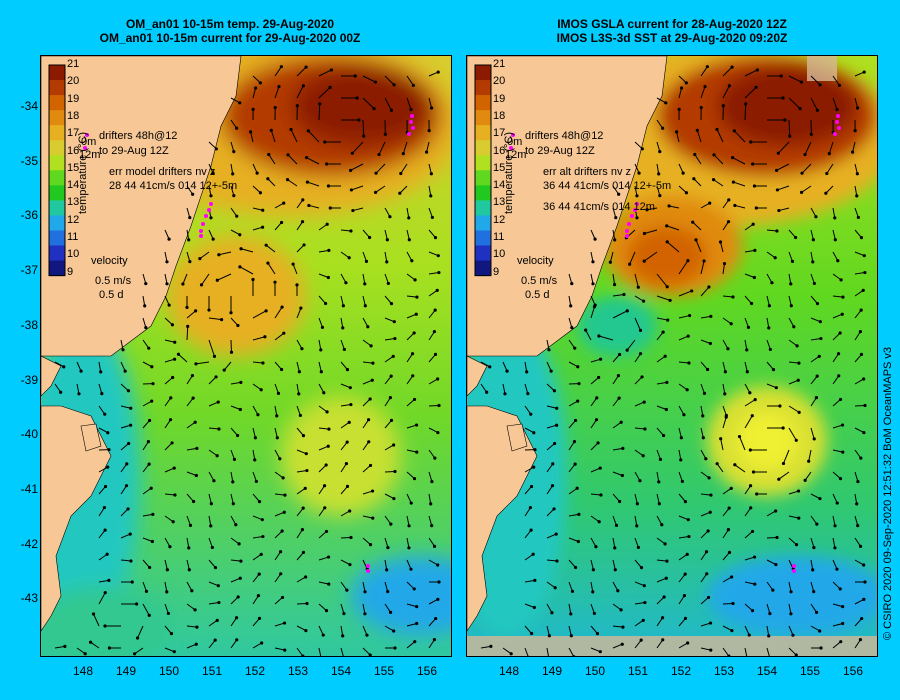 The height and width of the screenshot is (700, 900). I want to click on lon-tick-label: 154, so click(767, 671).